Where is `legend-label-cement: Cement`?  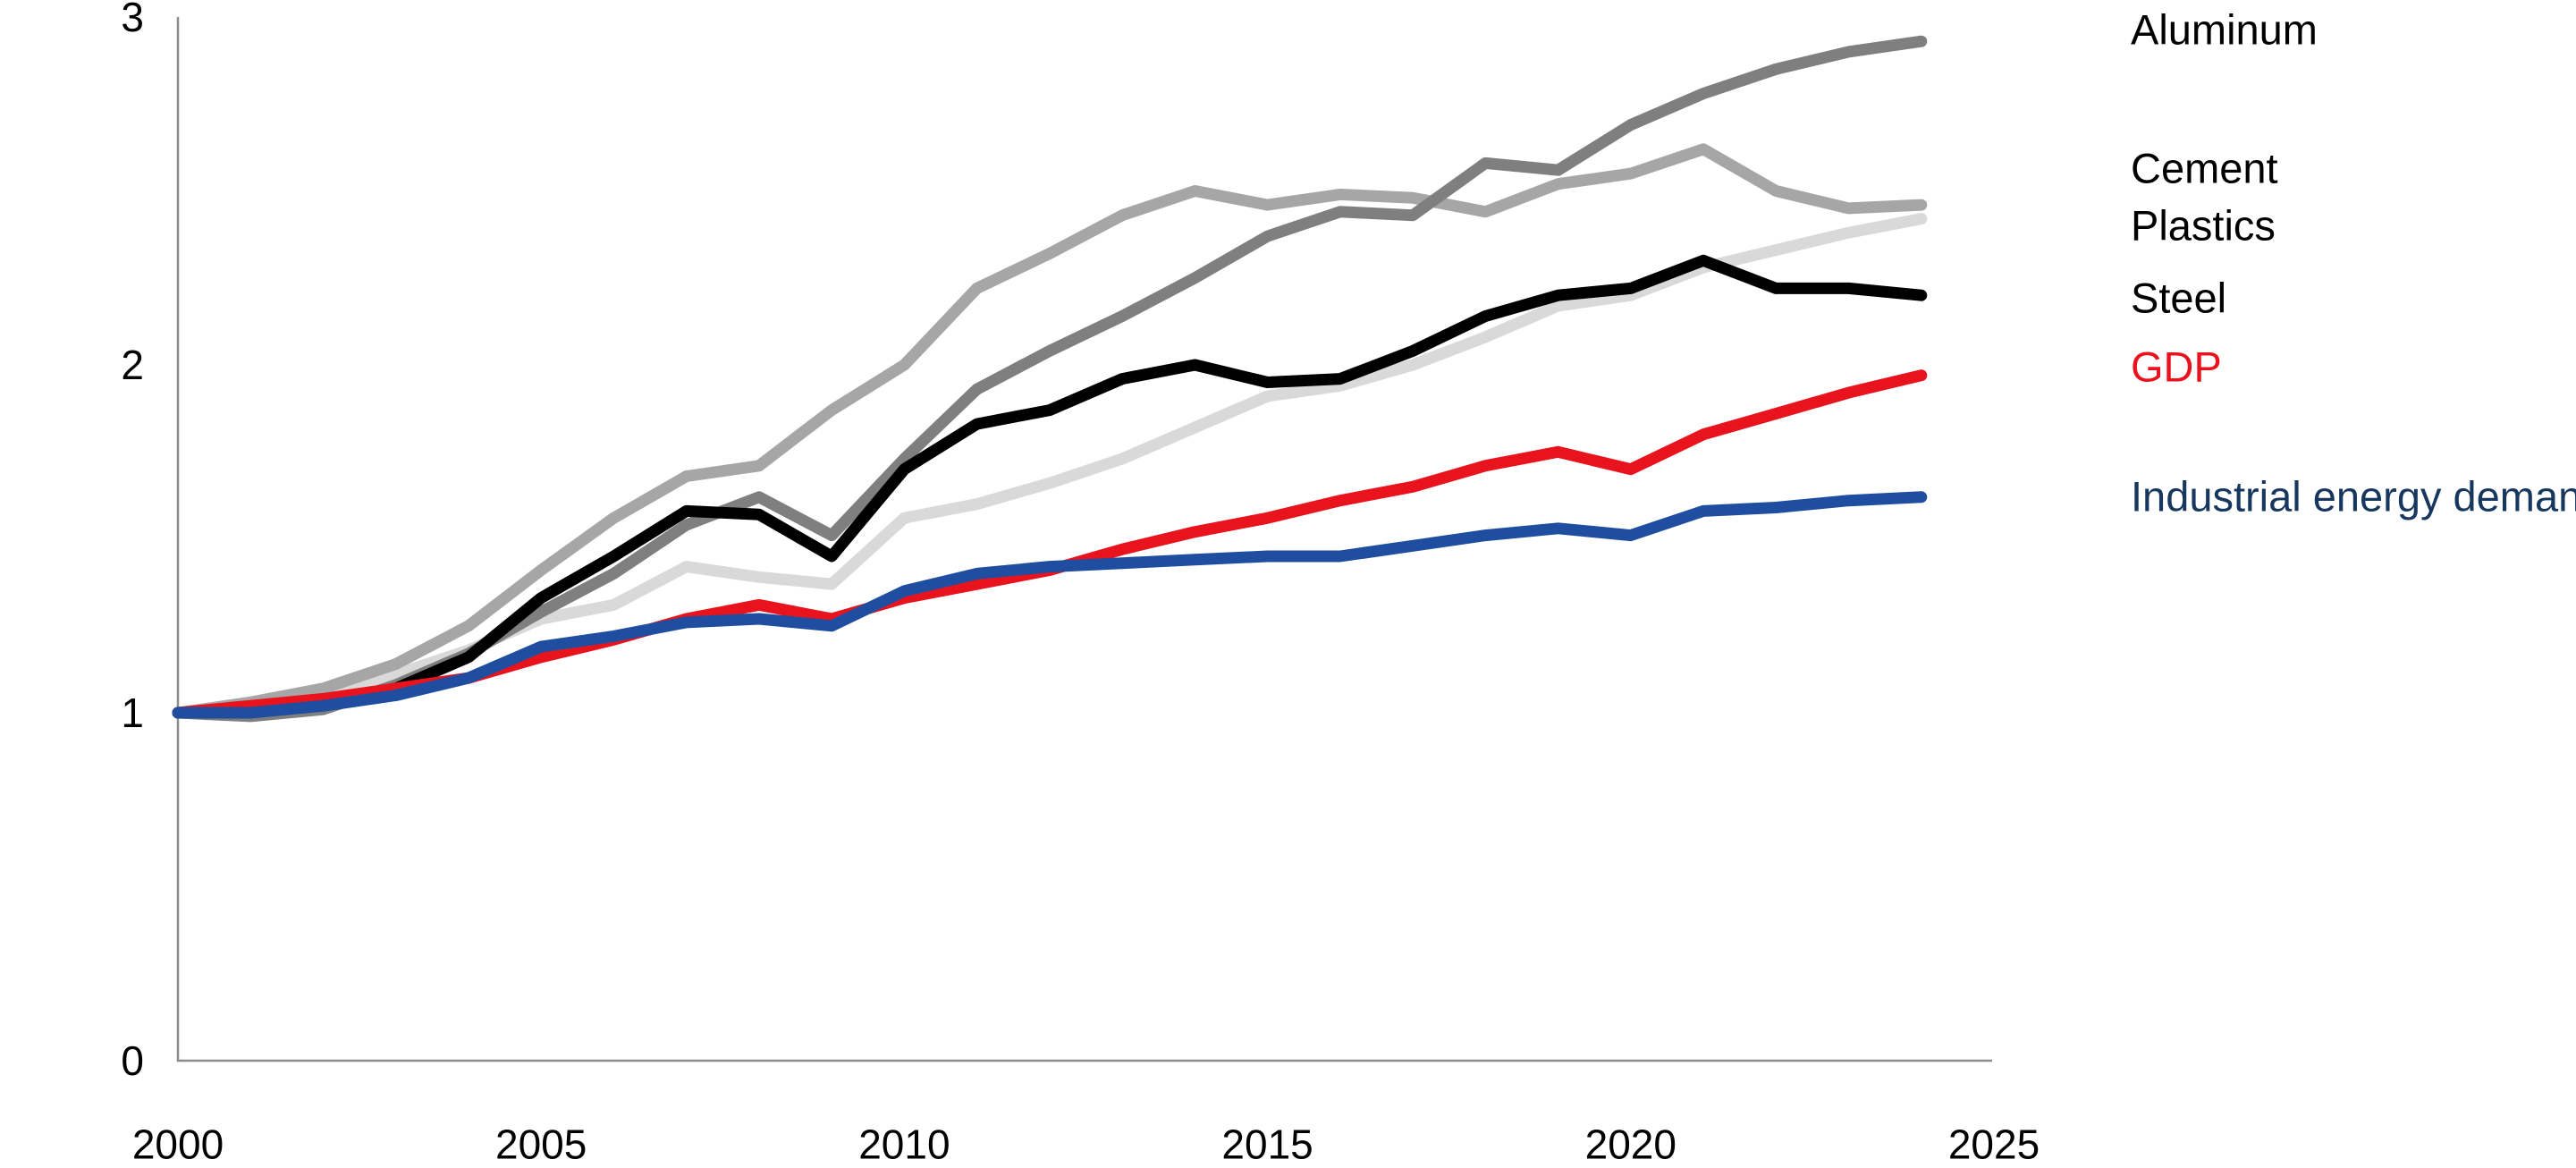
legend-label-cement: Cement is located at coordinates (2204, 168).